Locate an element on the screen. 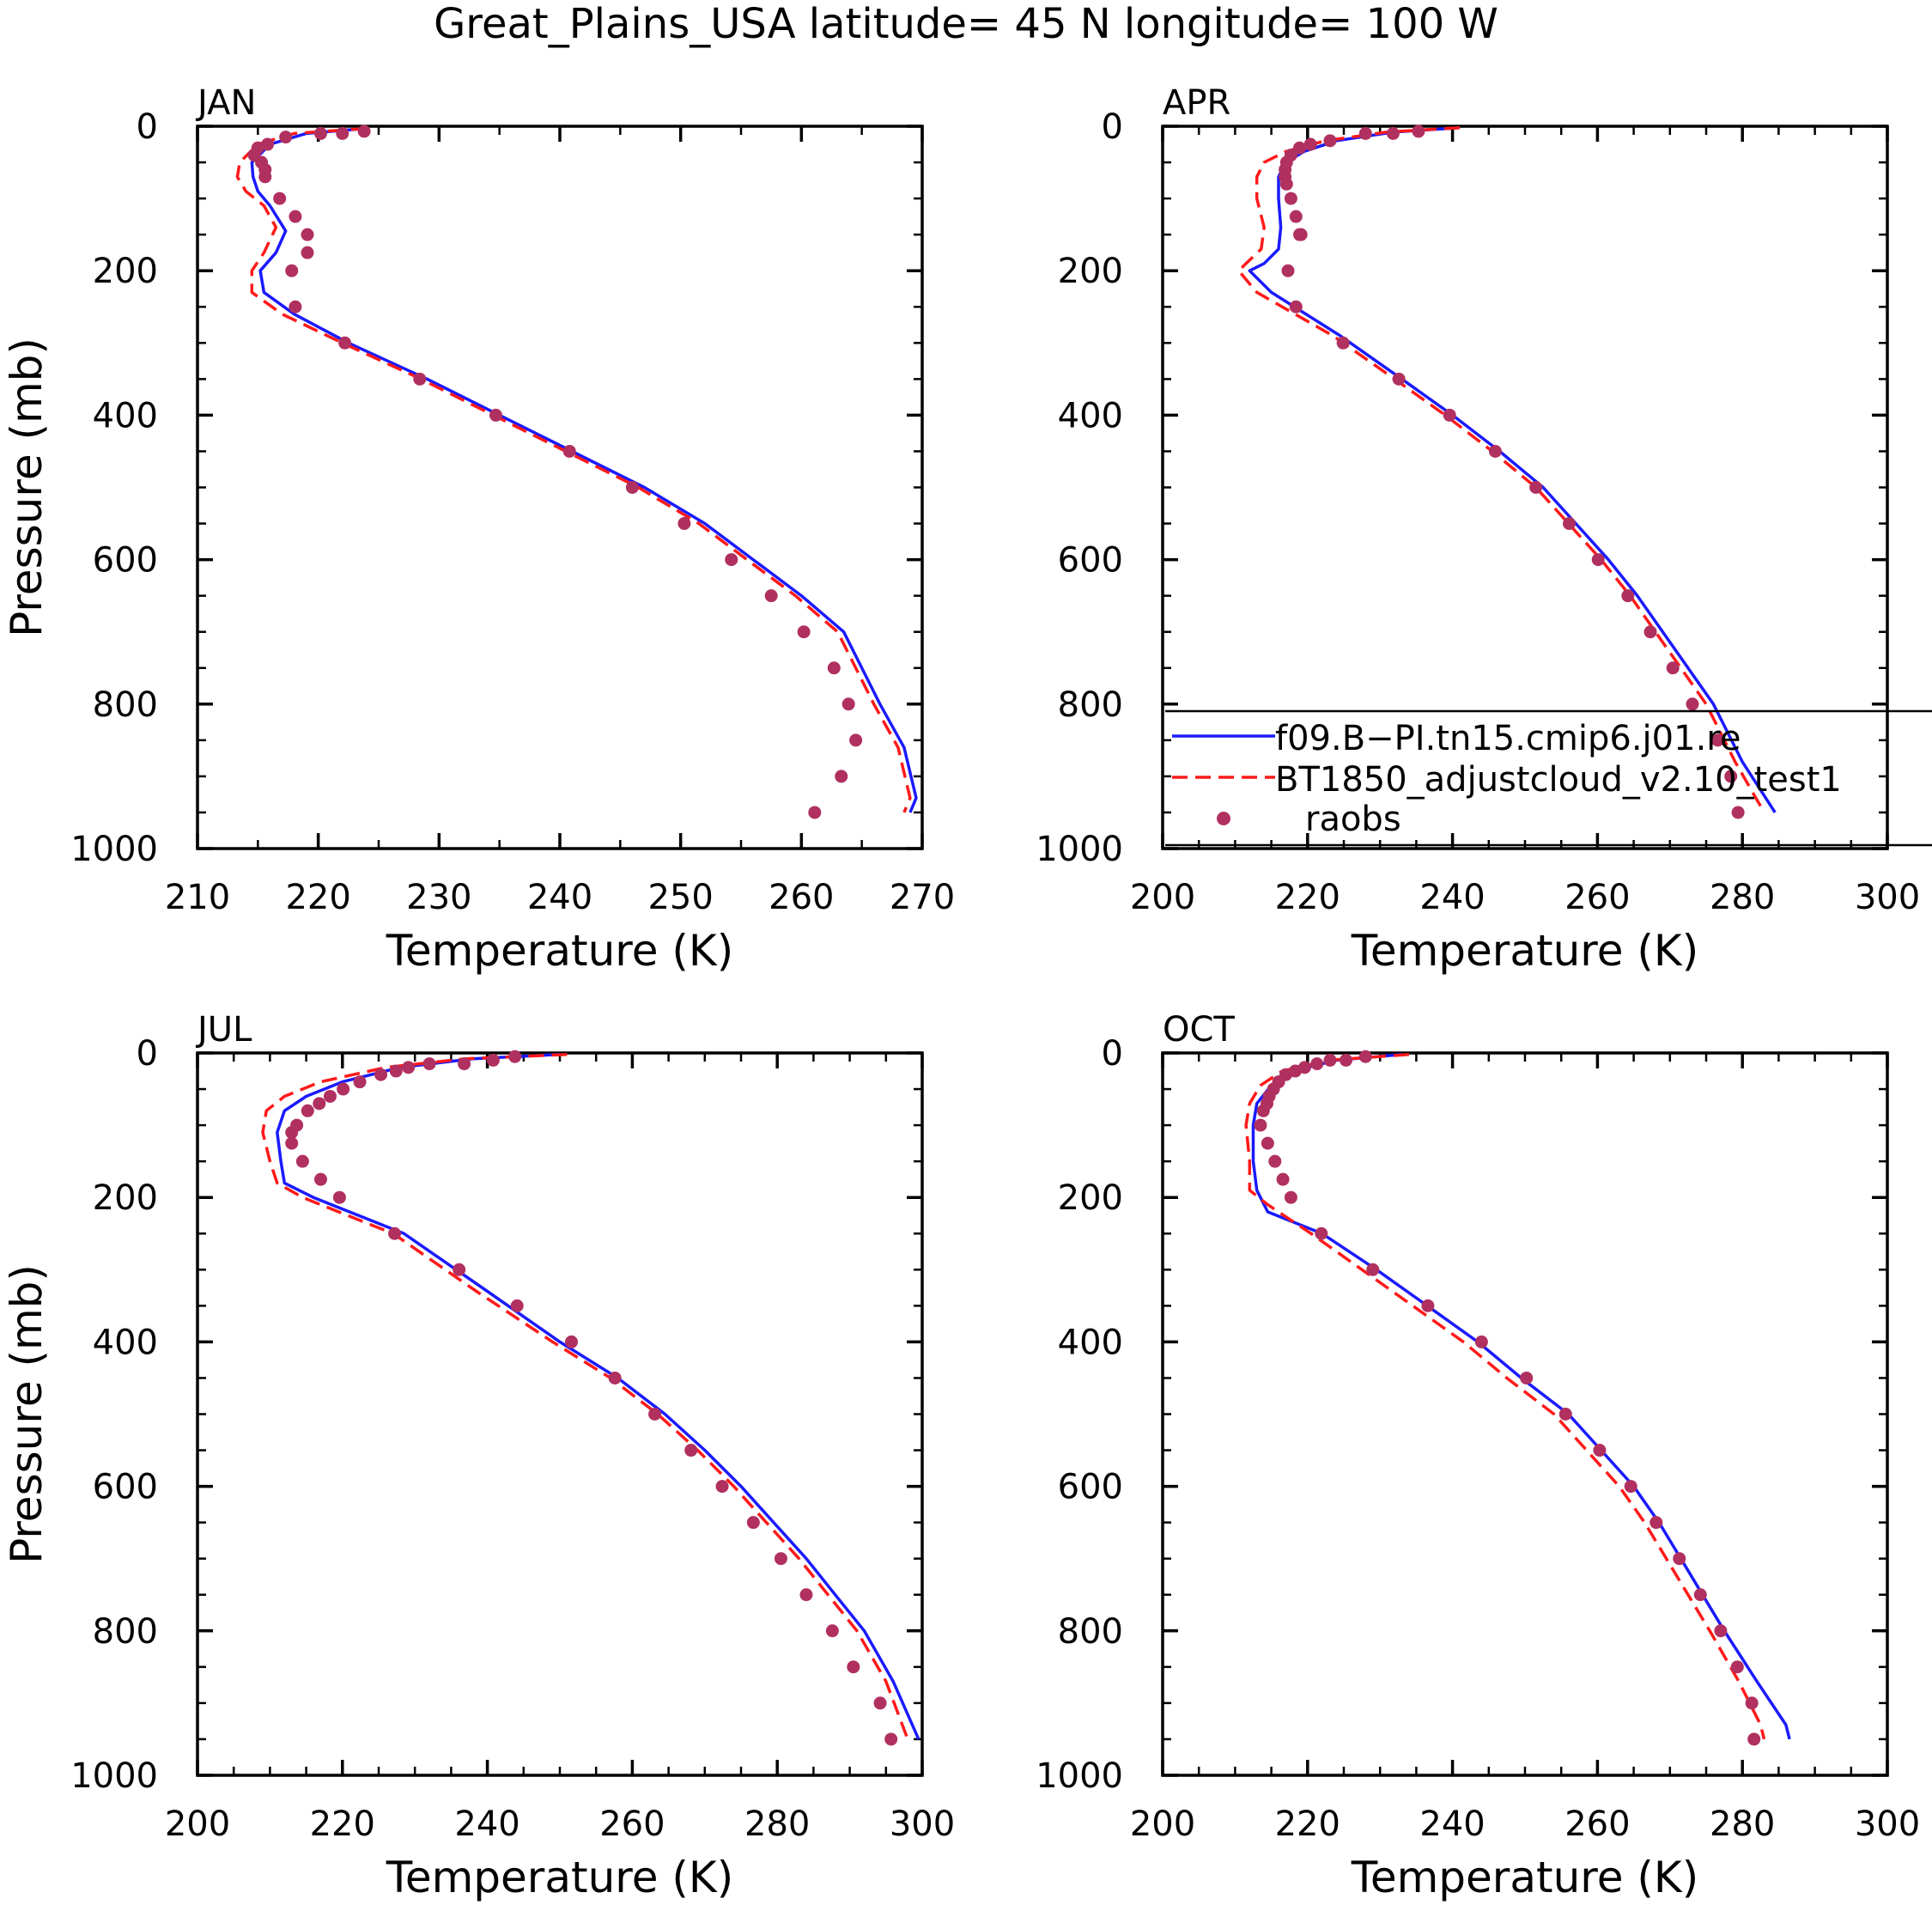 Image resolution: width=1932 pixels, height=1917 pixels. y-tick-label: 200 is located at coordinates (126, 271).